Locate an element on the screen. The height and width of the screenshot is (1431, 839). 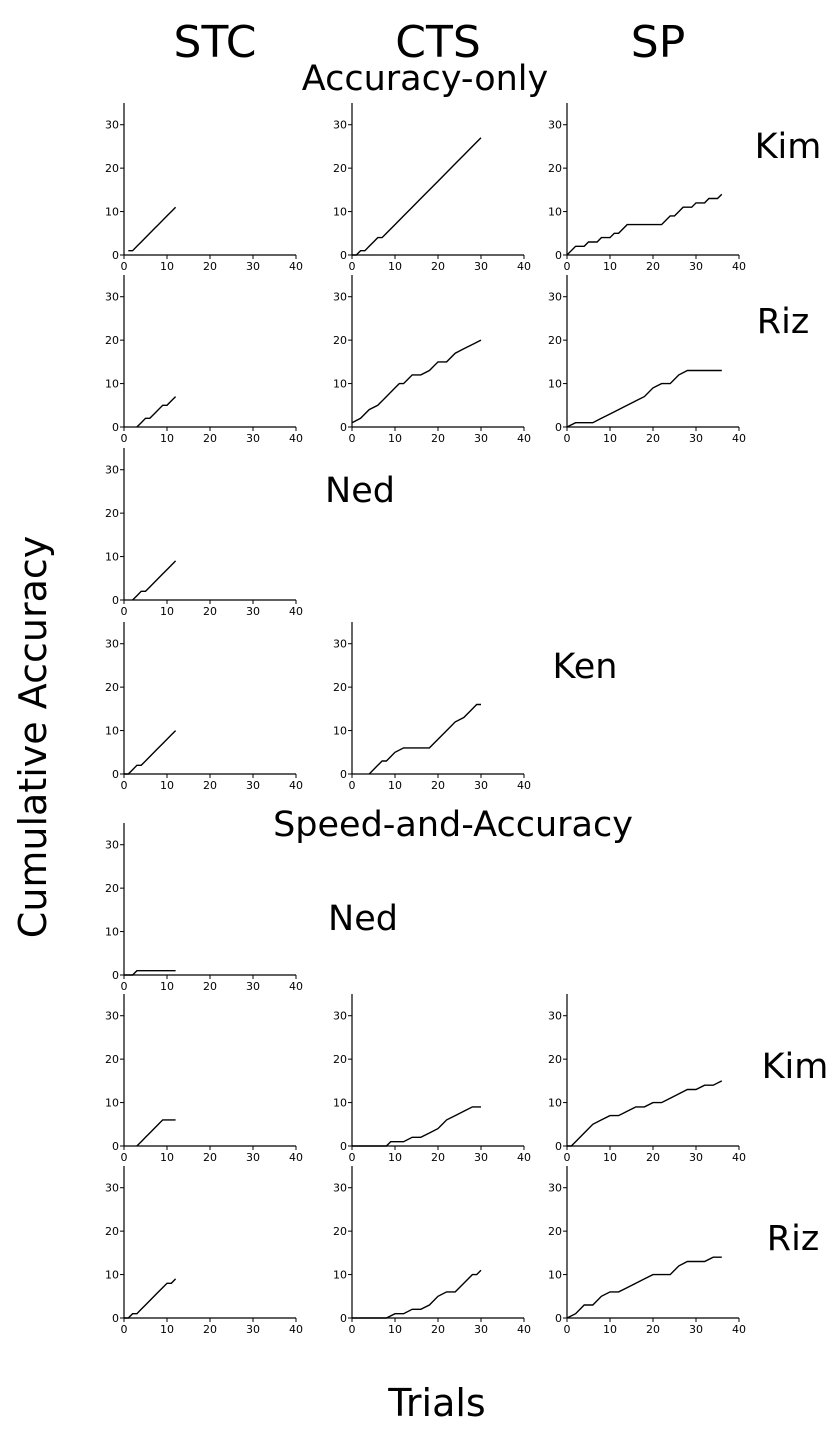
series-line-speed-and-accuracy-stc-ned is located at coordinates (150, 973).